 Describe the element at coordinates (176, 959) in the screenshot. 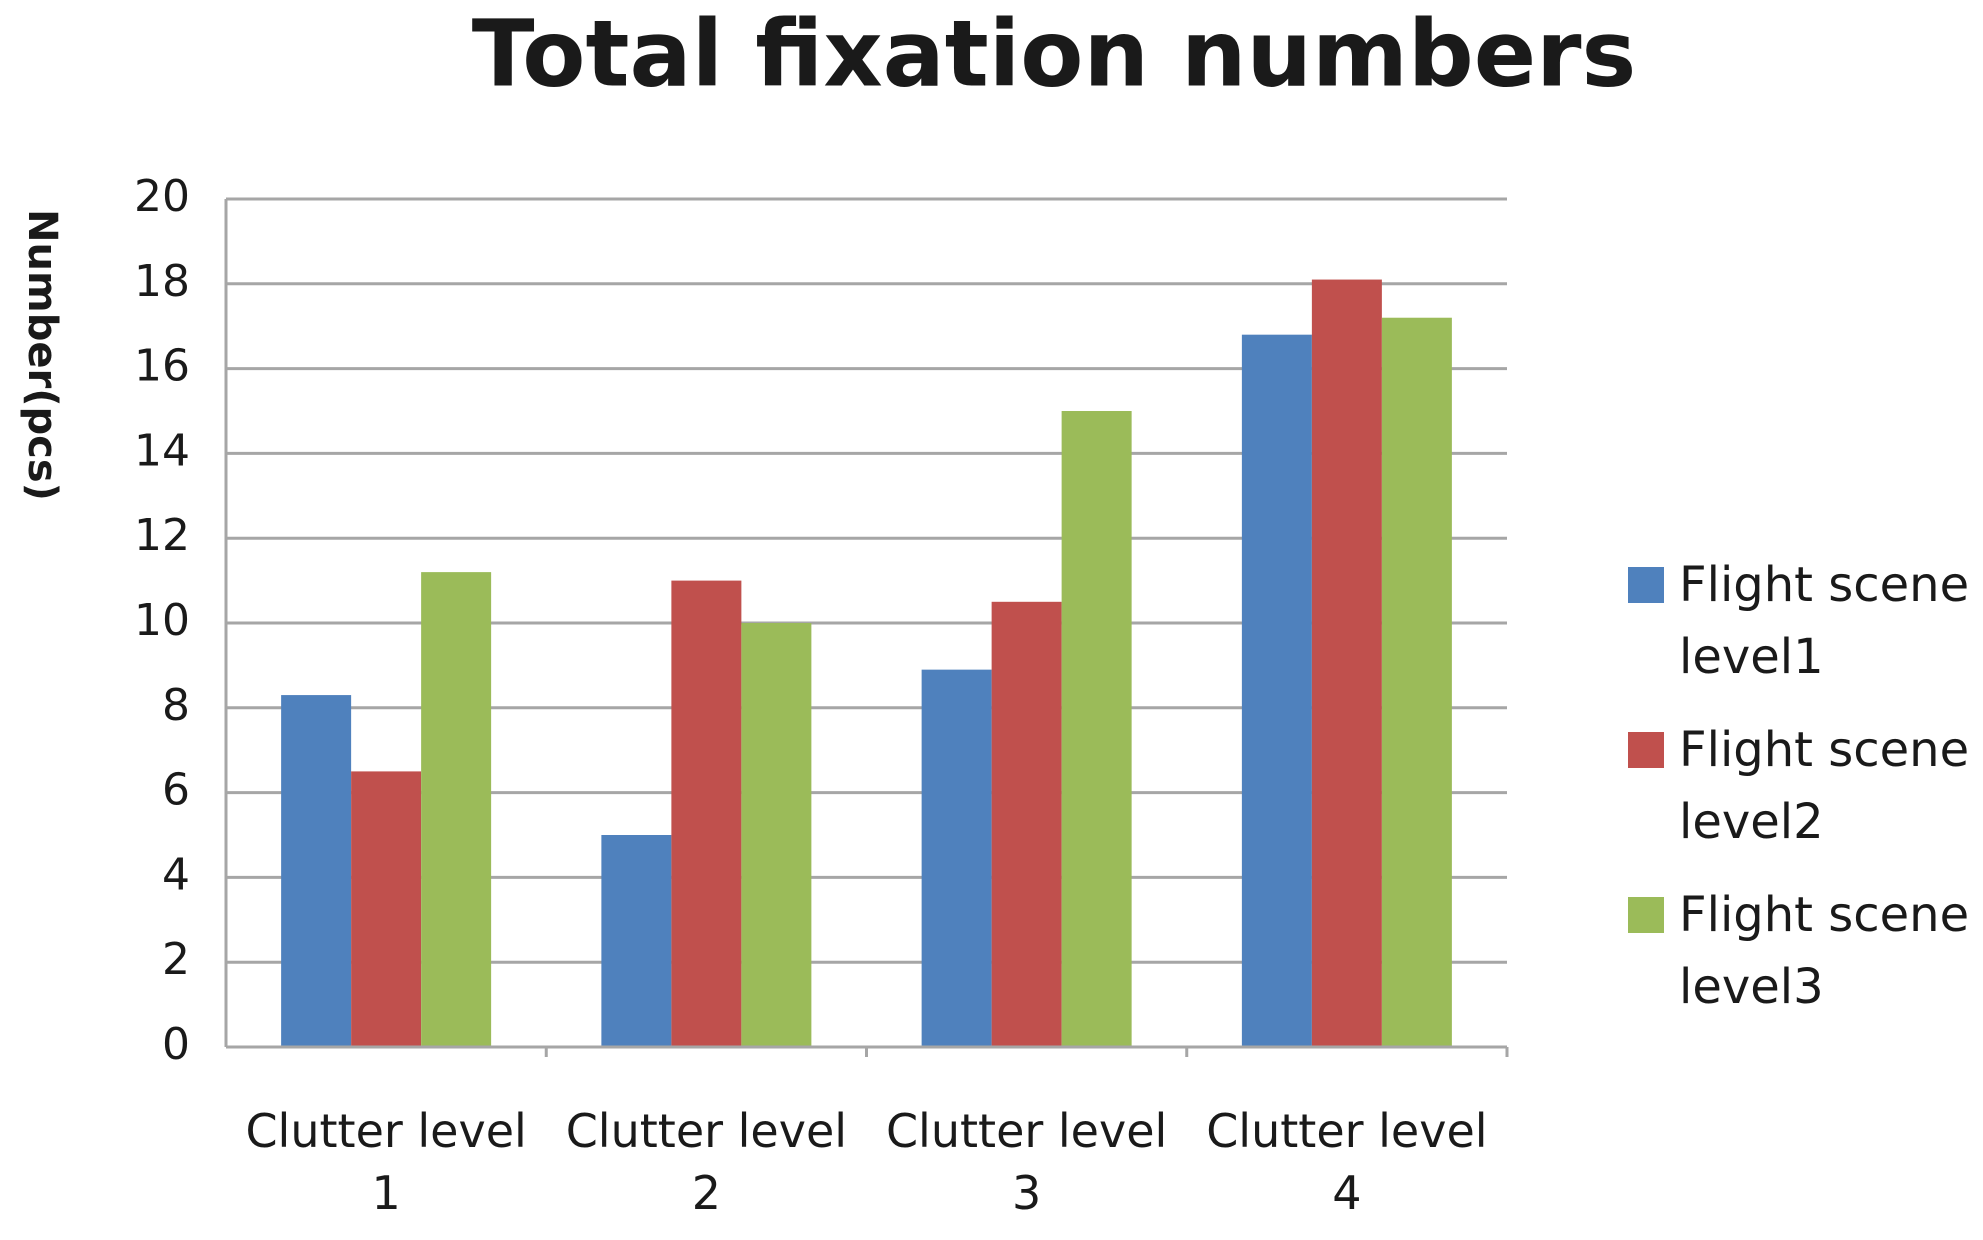

I see `y-tick-label: 2` at that location.